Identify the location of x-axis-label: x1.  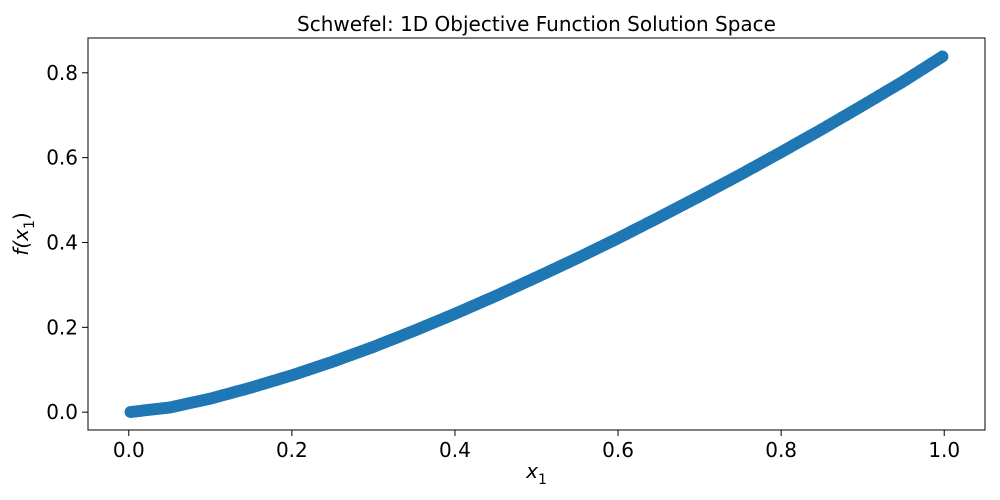
(536, 473).